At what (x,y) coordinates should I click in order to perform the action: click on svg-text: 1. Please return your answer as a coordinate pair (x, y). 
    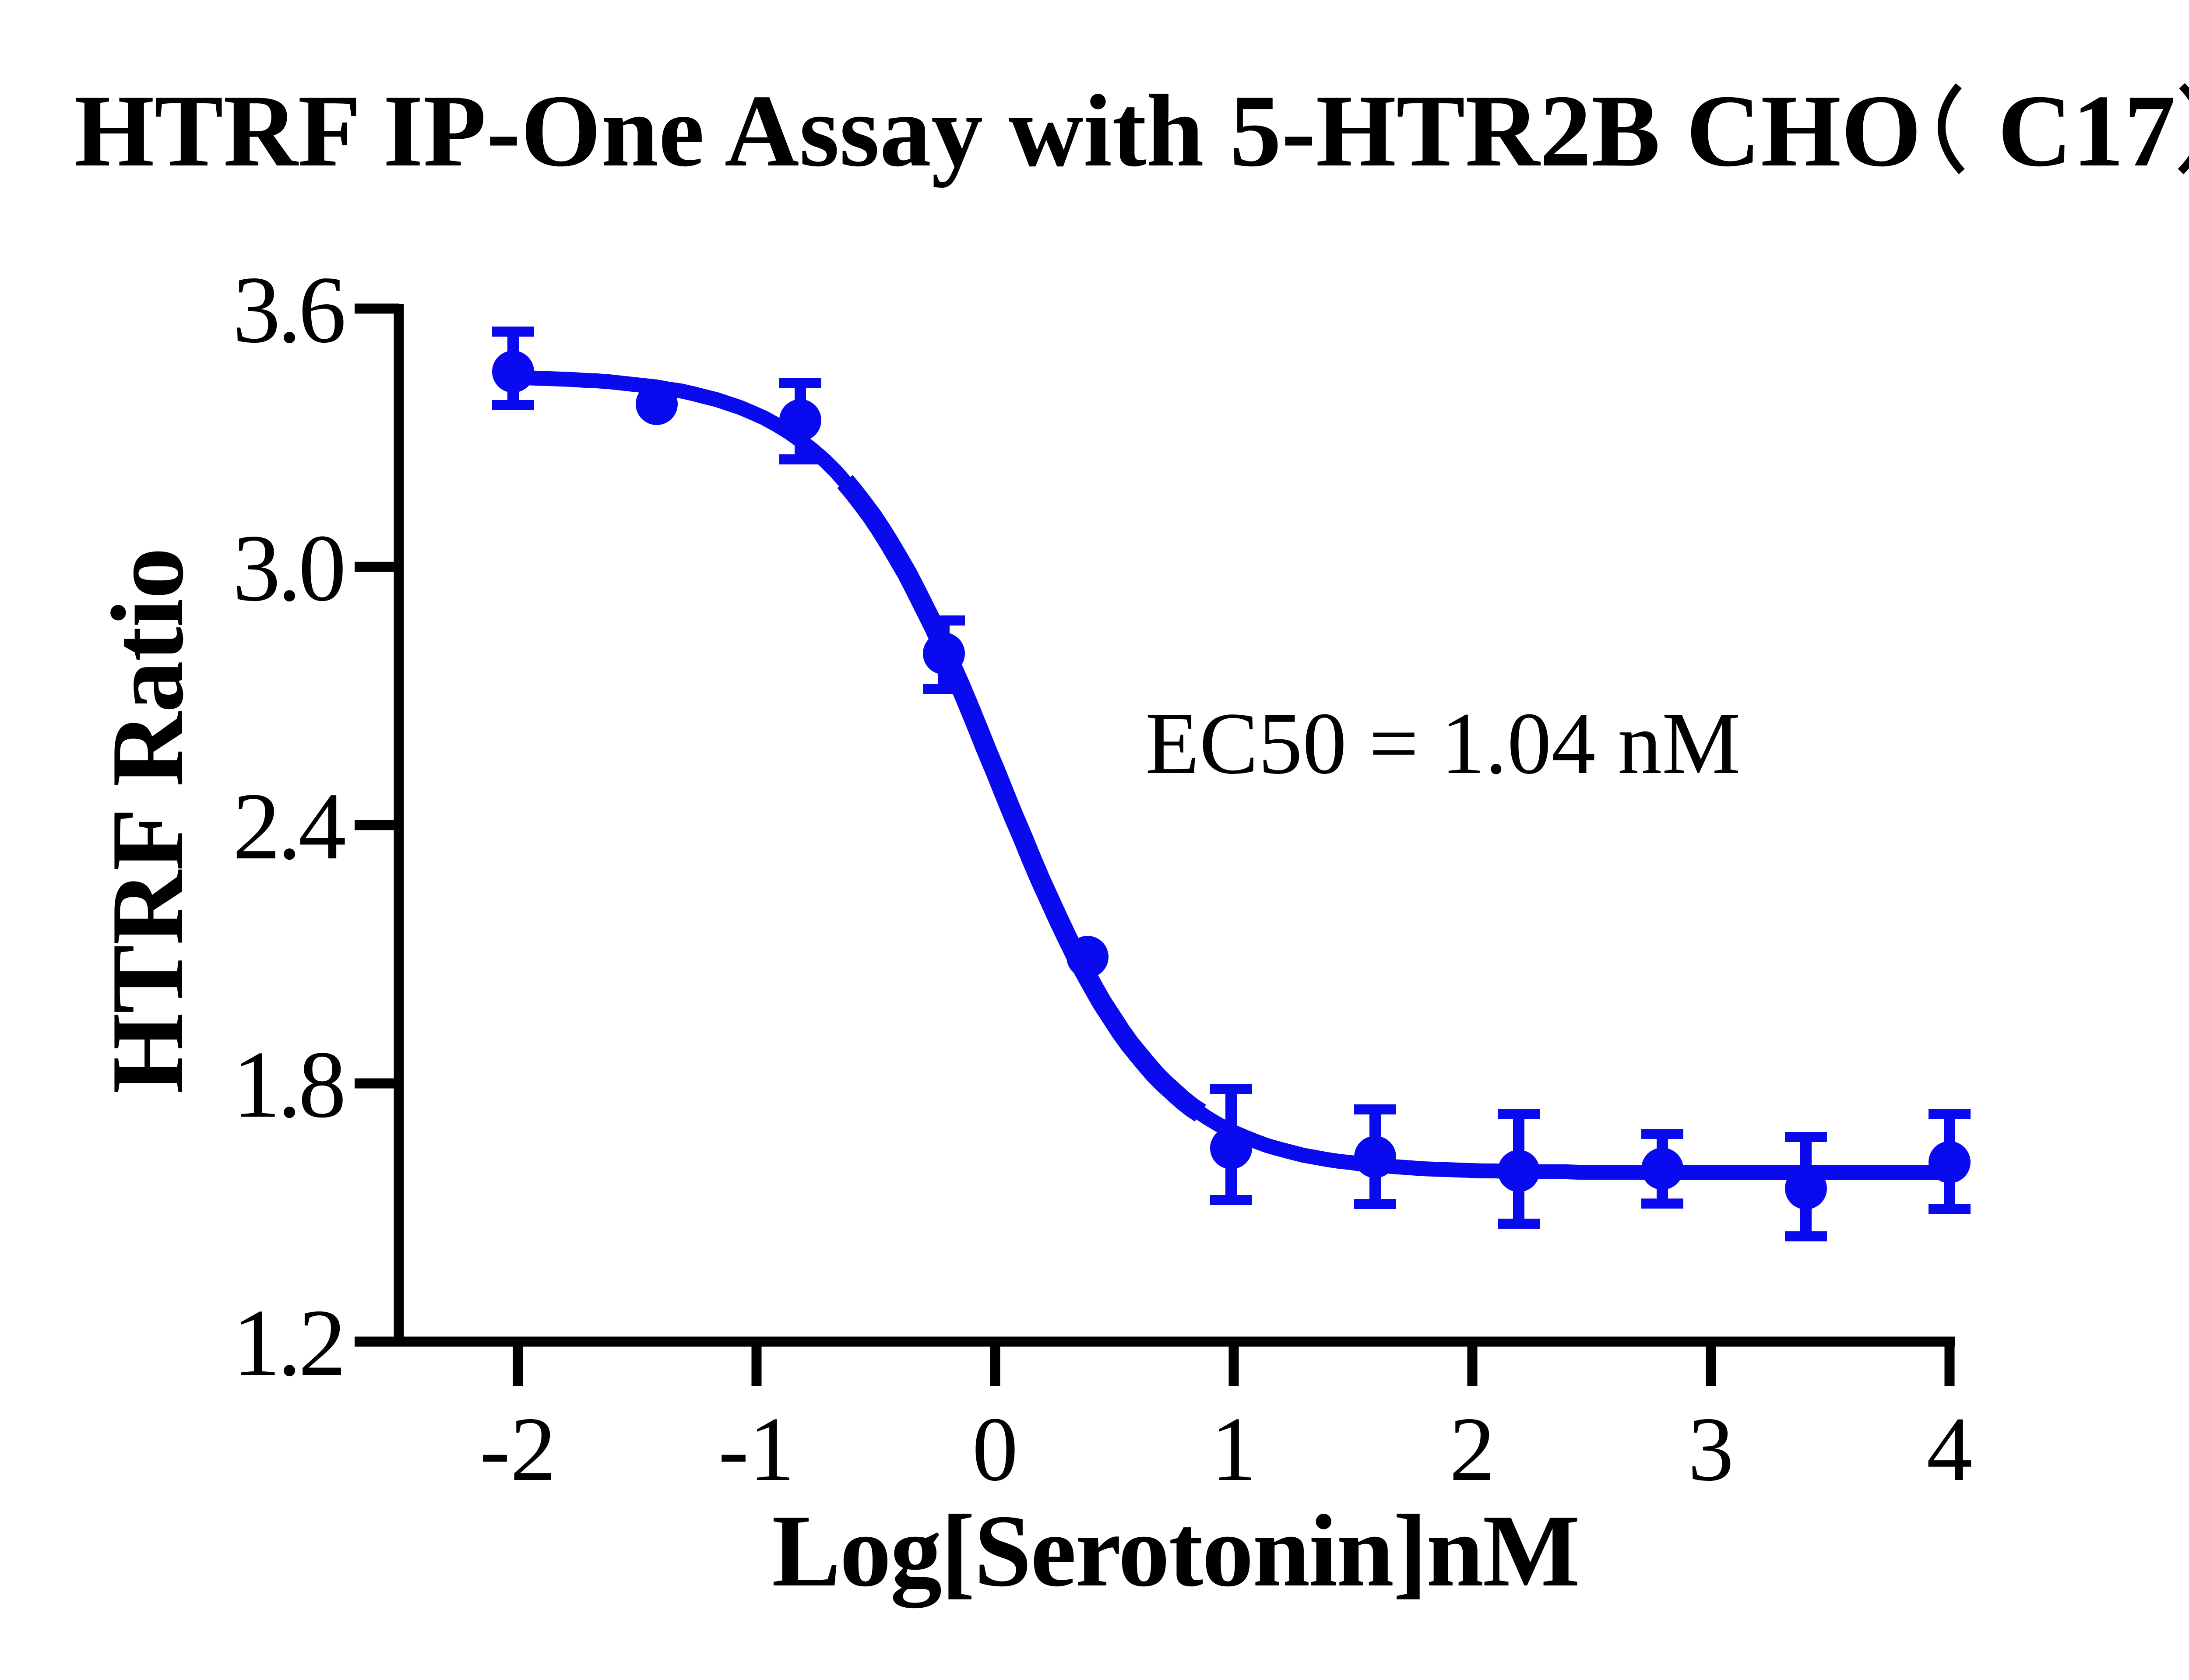
    Looking at the image, I should click on (1234, 1449).